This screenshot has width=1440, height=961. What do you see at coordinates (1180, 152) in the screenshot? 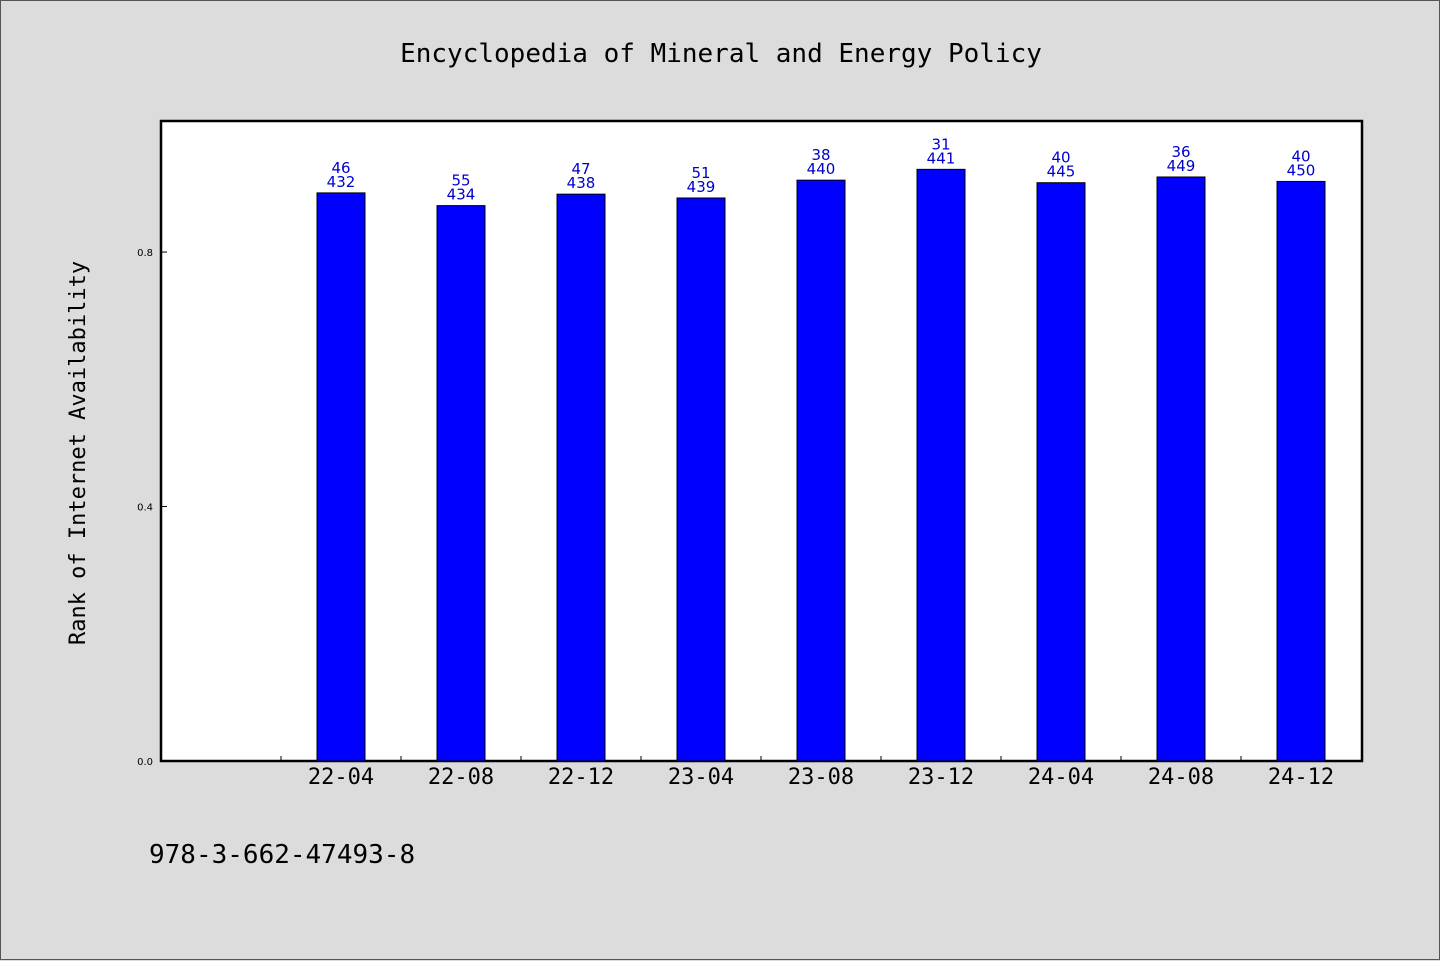
I see `bar-label-top: 36` at bounding box center [1180, 152].